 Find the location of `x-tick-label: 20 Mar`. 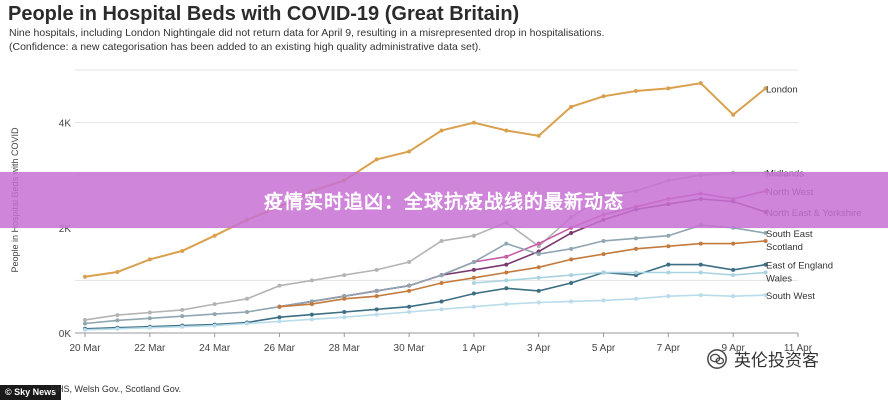

x-tick-label: 20 Mar is located at coordinates (85, 348).